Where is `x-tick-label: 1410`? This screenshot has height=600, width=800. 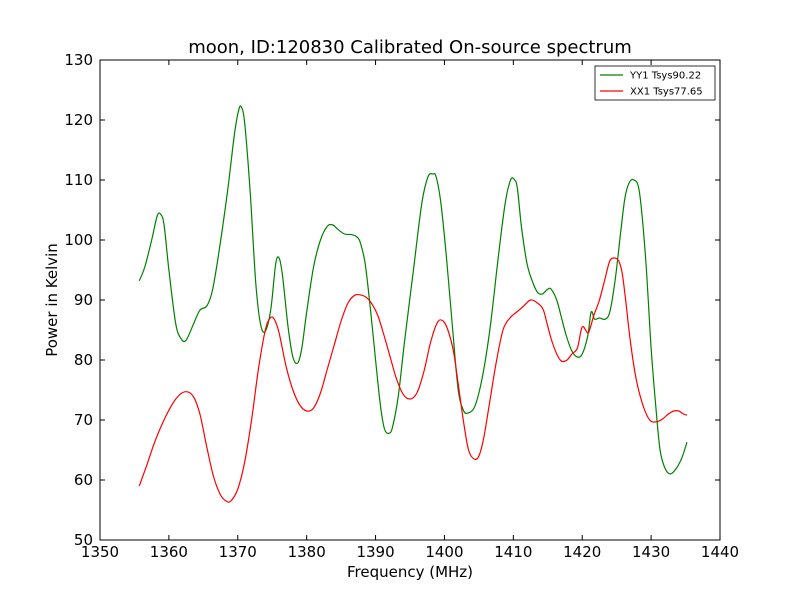
x-tick-label: 1410 is located at coordinates (513, 552).